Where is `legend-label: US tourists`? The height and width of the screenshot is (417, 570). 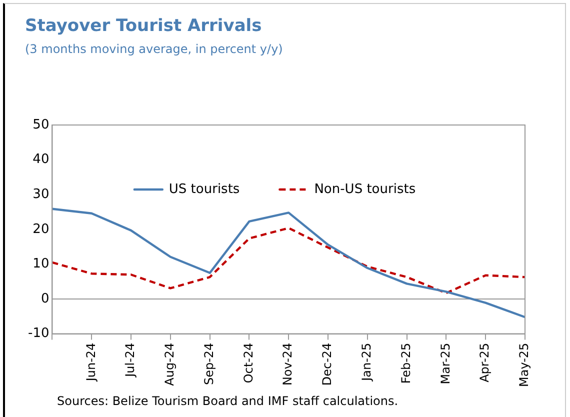
legend-label: US tourists is located at coordinates (204, 189).